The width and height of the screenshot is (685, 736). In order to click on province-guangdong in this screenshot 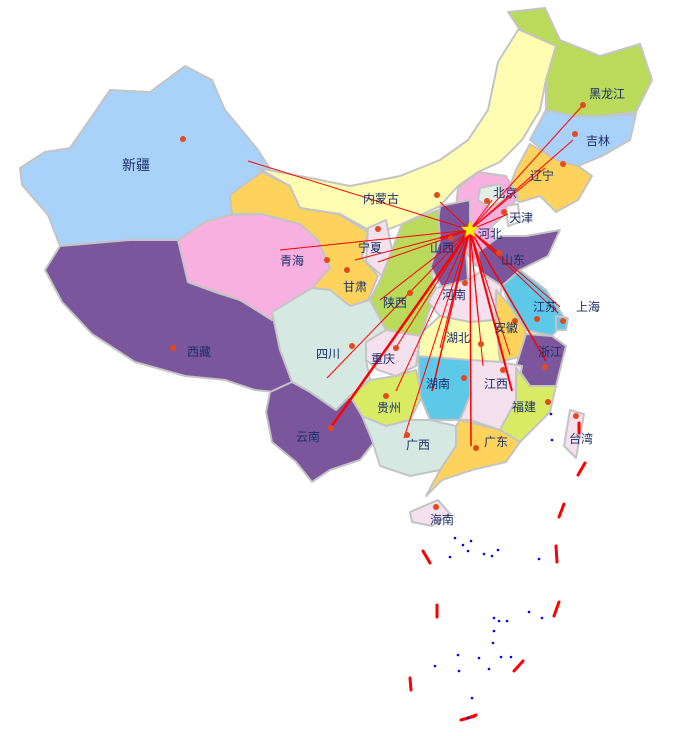, I will do `click(473, 458)`.